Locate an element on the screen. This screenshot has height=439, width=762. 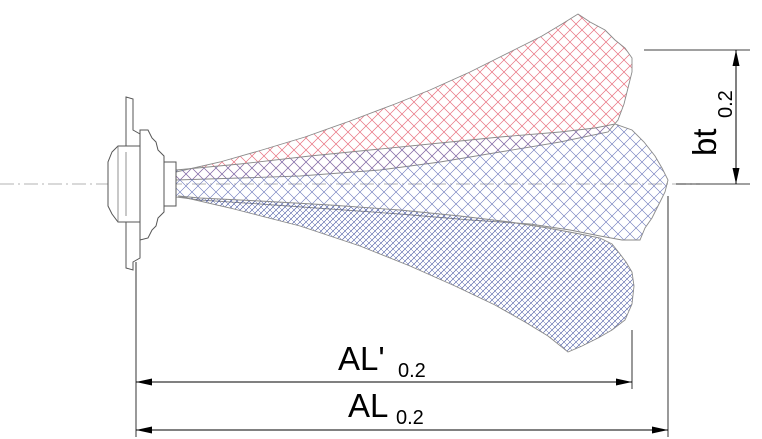
bt-subscript: 0.2 is located at coordinates (726, 104).